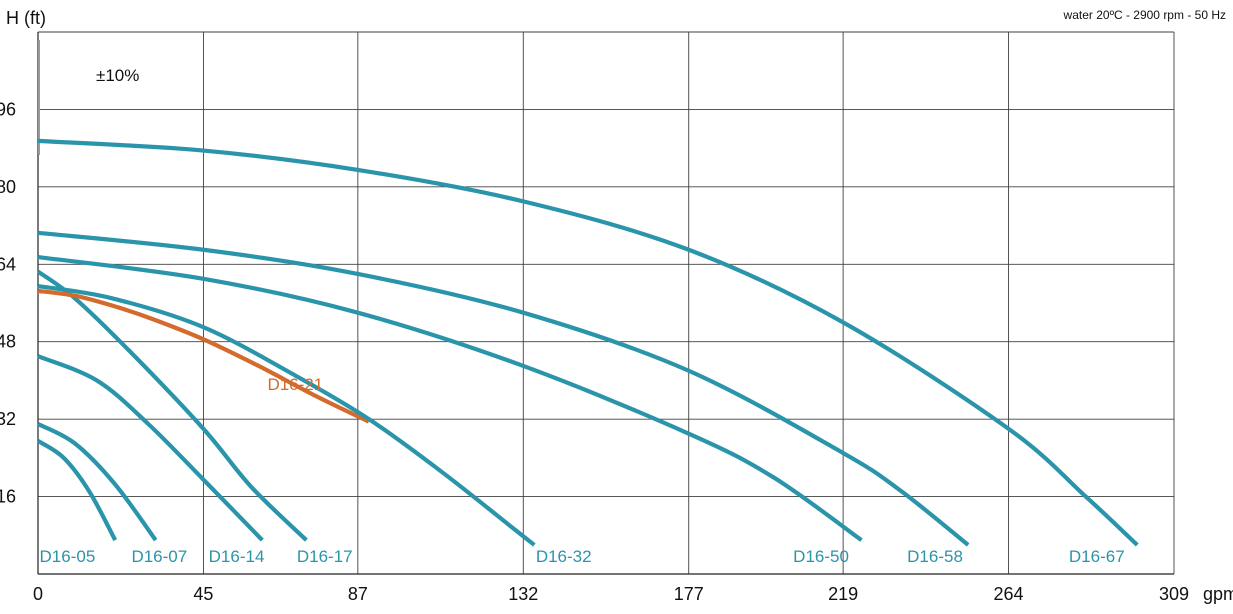 This screenshot has width=1233, height=614. Describe the element at coordinates (1218, 594) in the screenshot. I see `x-axis-unit: gpm` at that location.